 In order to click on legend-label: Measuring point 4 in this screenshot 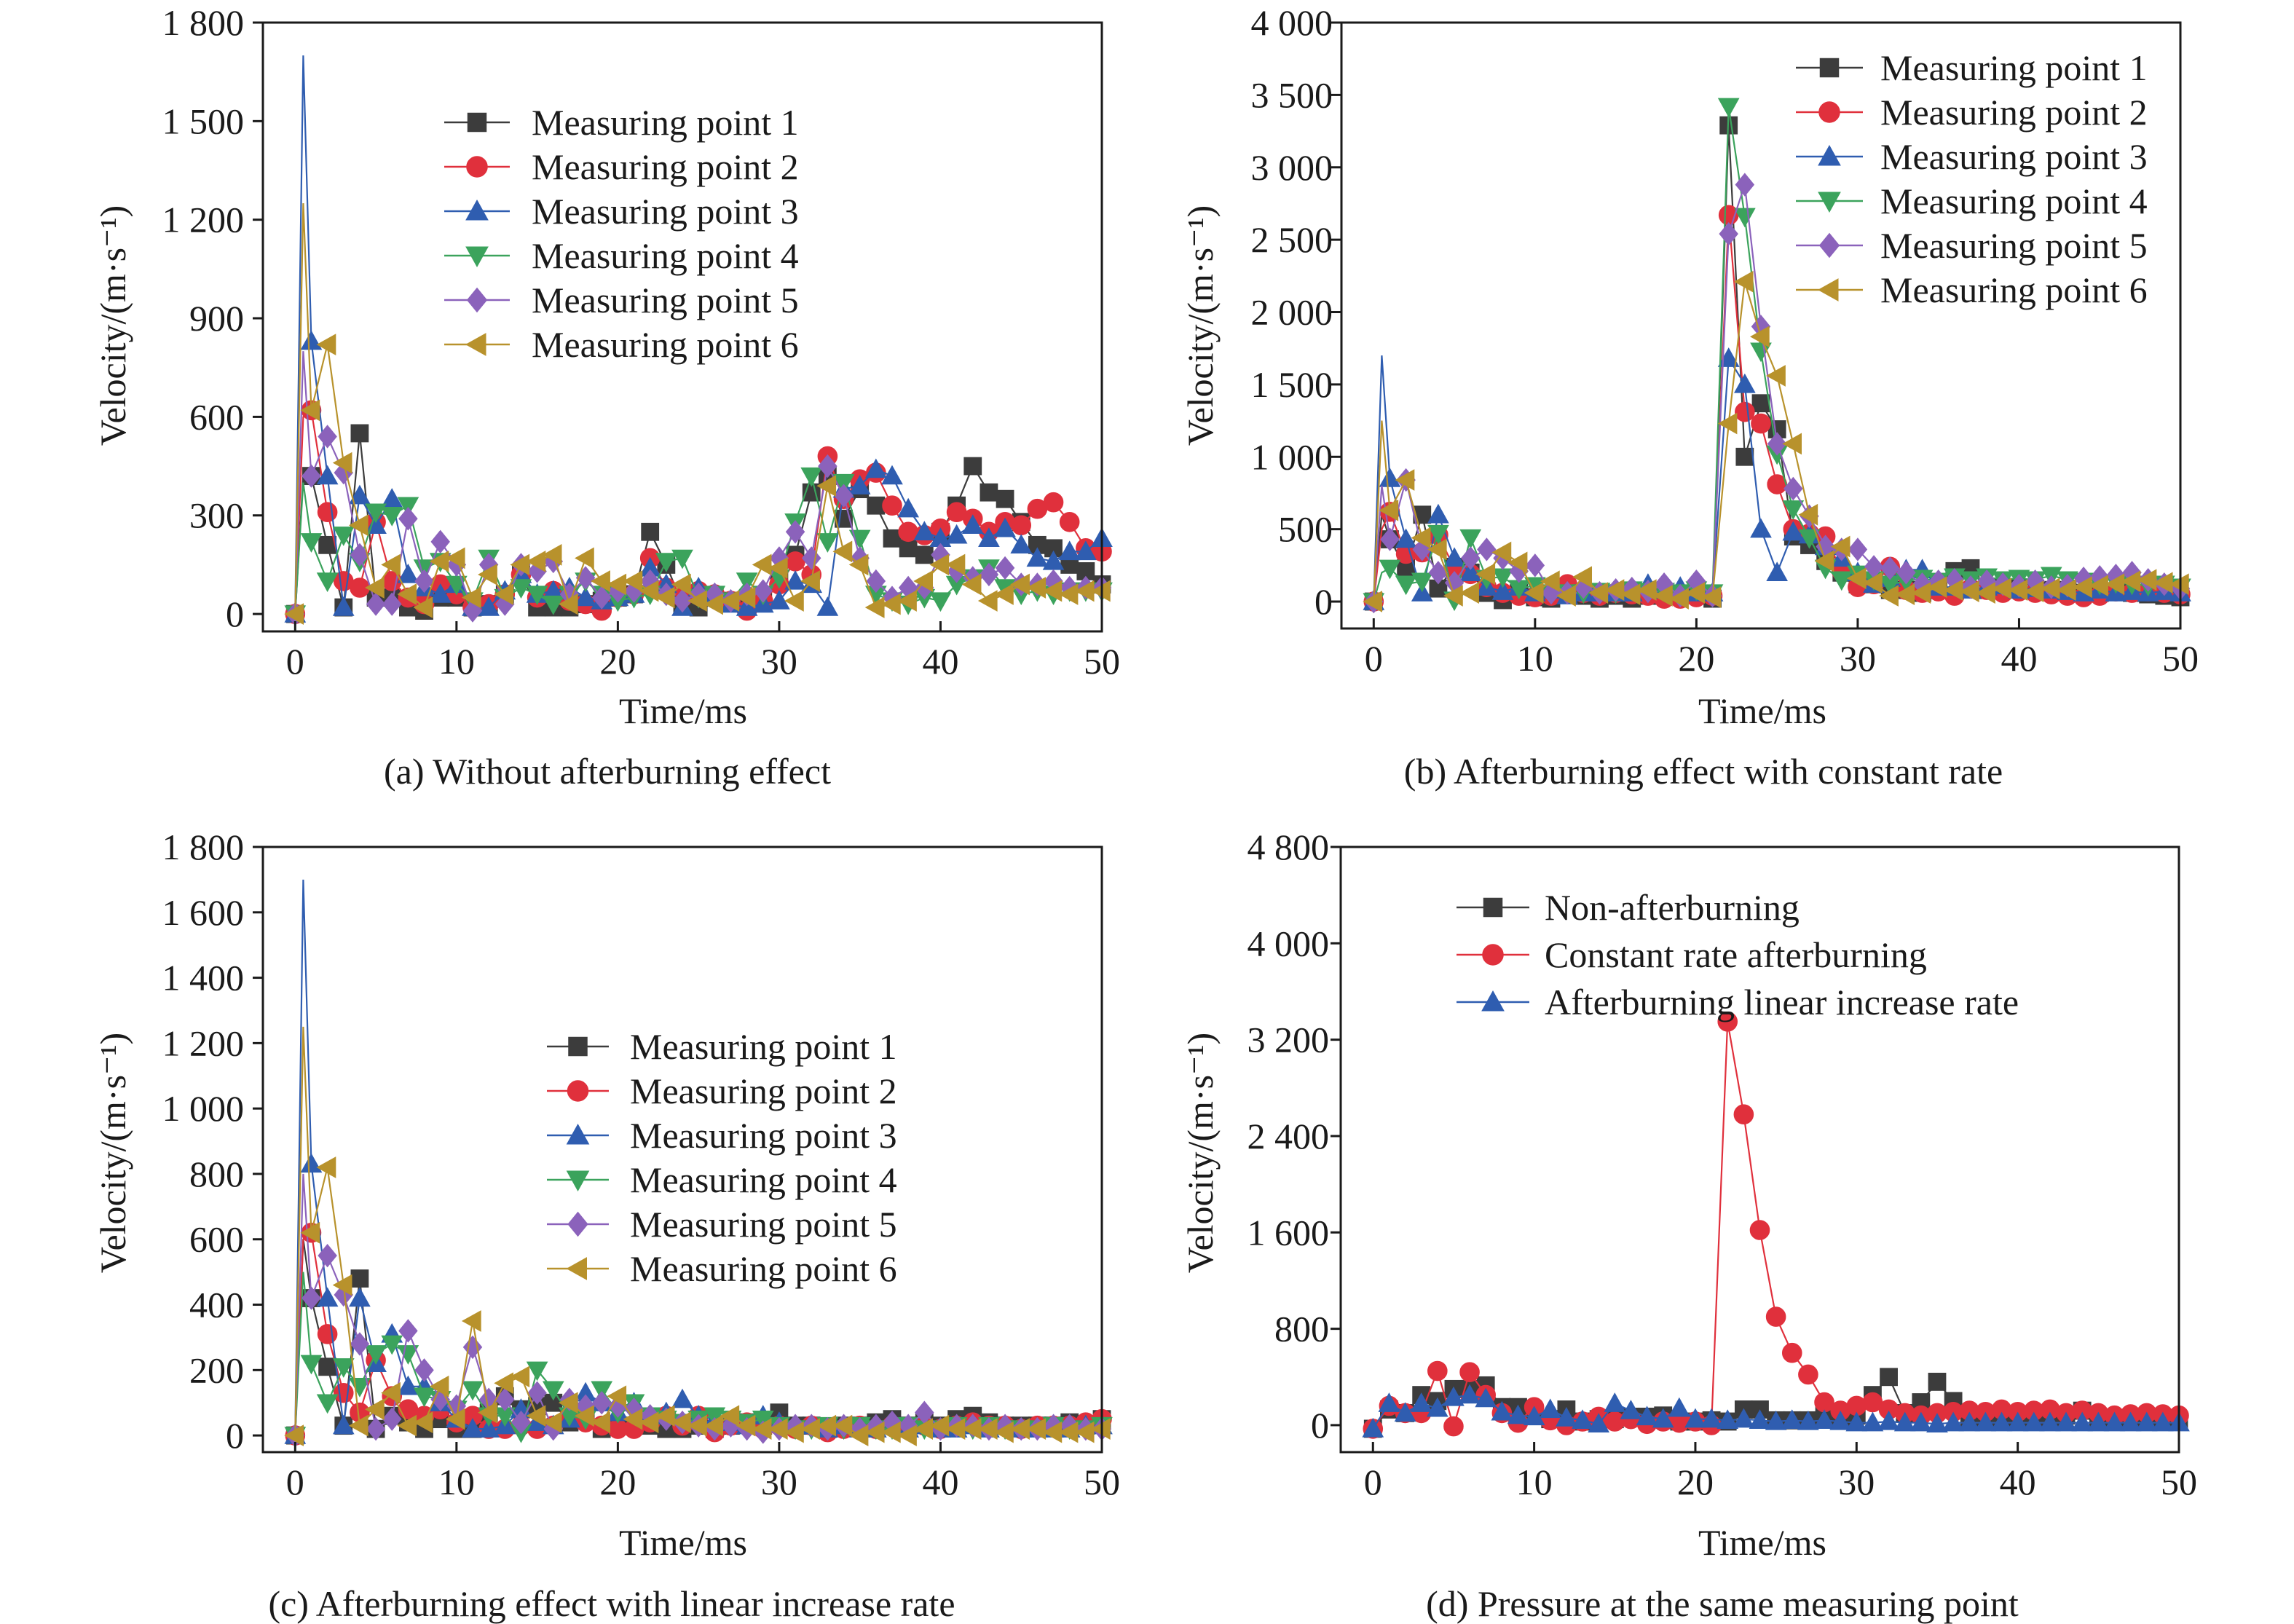, I will do `click(666, 255)`.